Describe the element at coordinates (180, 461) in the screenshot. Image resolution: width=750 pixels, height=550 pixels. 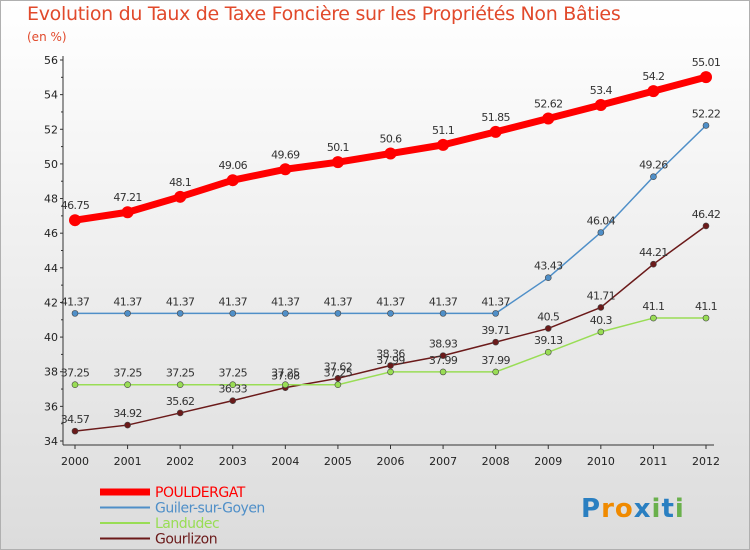
I see `x-tick-label: 2002` at that location.